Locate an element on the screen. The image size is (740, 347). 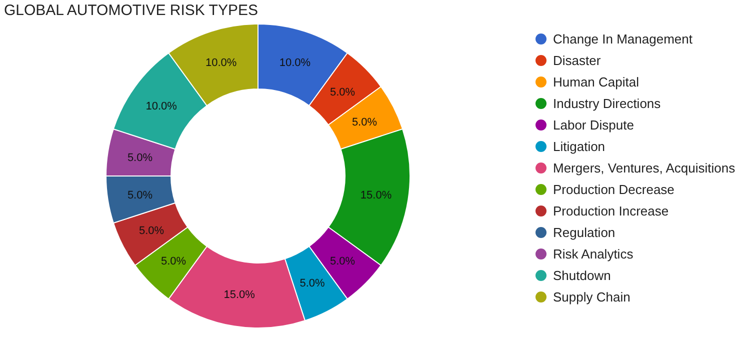
chart-title: GLOBAL AUTOMOTIVE RISK TYPES is located at coordinates (131, 10).